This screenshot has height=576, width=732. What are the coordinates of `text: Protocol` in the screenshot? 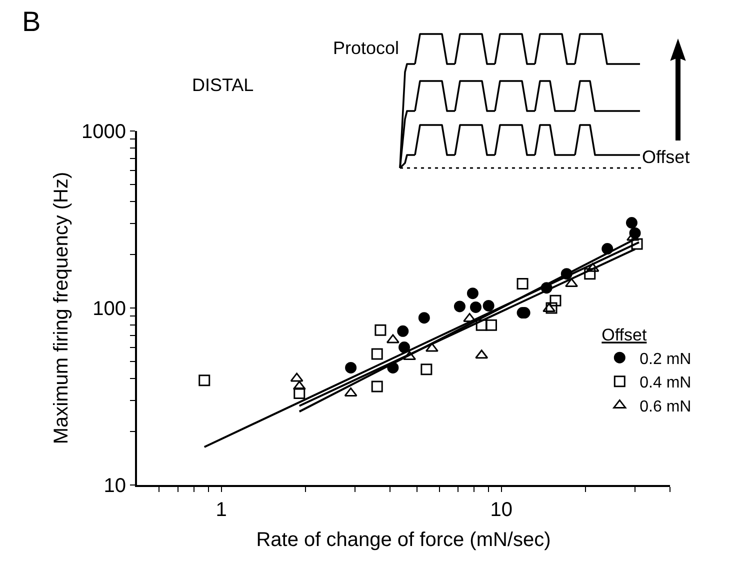 It's located at (366, 48).